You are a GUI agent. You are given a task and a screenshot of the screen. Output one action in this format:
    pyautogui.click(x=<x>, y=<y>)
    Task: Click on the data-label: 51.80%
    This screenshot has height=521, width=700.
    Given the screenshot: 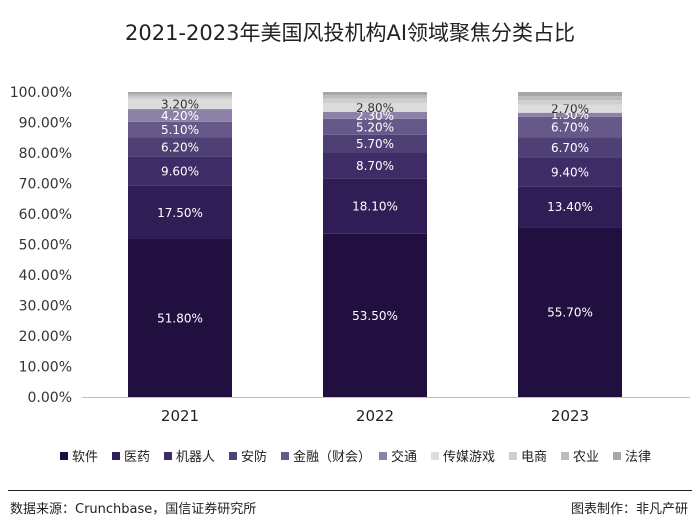 What is the action you would take?
    pyautogui.click(x=180, y=319)
    